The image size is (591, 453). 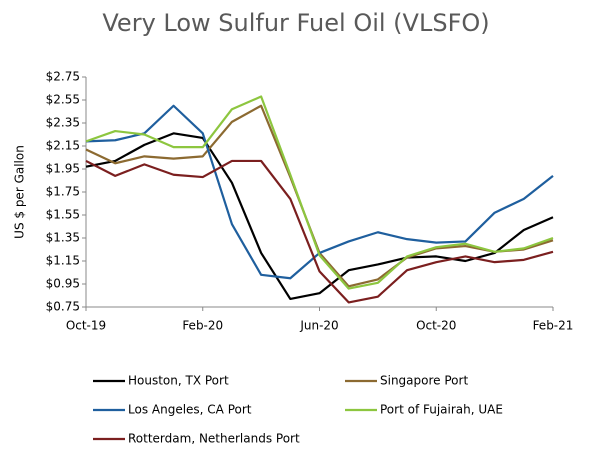 What do you see at coordinates (178, 381) in the screenshot?
I see `legend-label: Houston, TX Port` at bounding box center [178, 381].